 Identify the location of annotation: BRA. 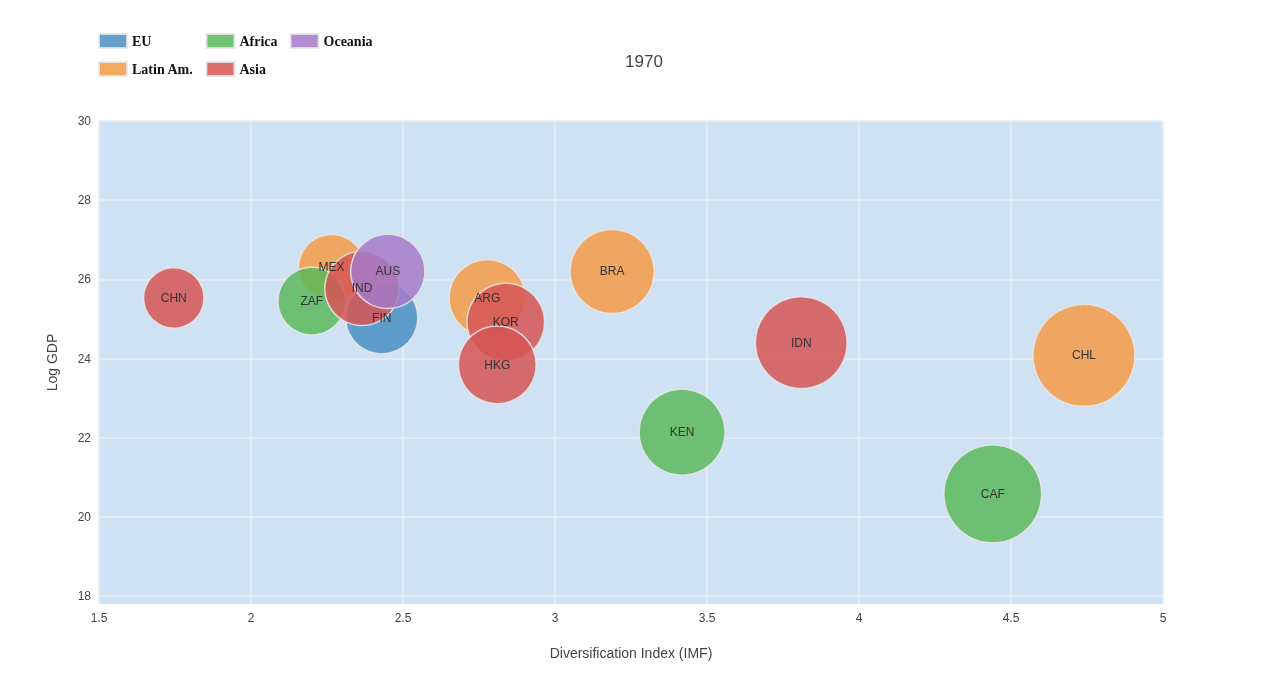
(612, 271).